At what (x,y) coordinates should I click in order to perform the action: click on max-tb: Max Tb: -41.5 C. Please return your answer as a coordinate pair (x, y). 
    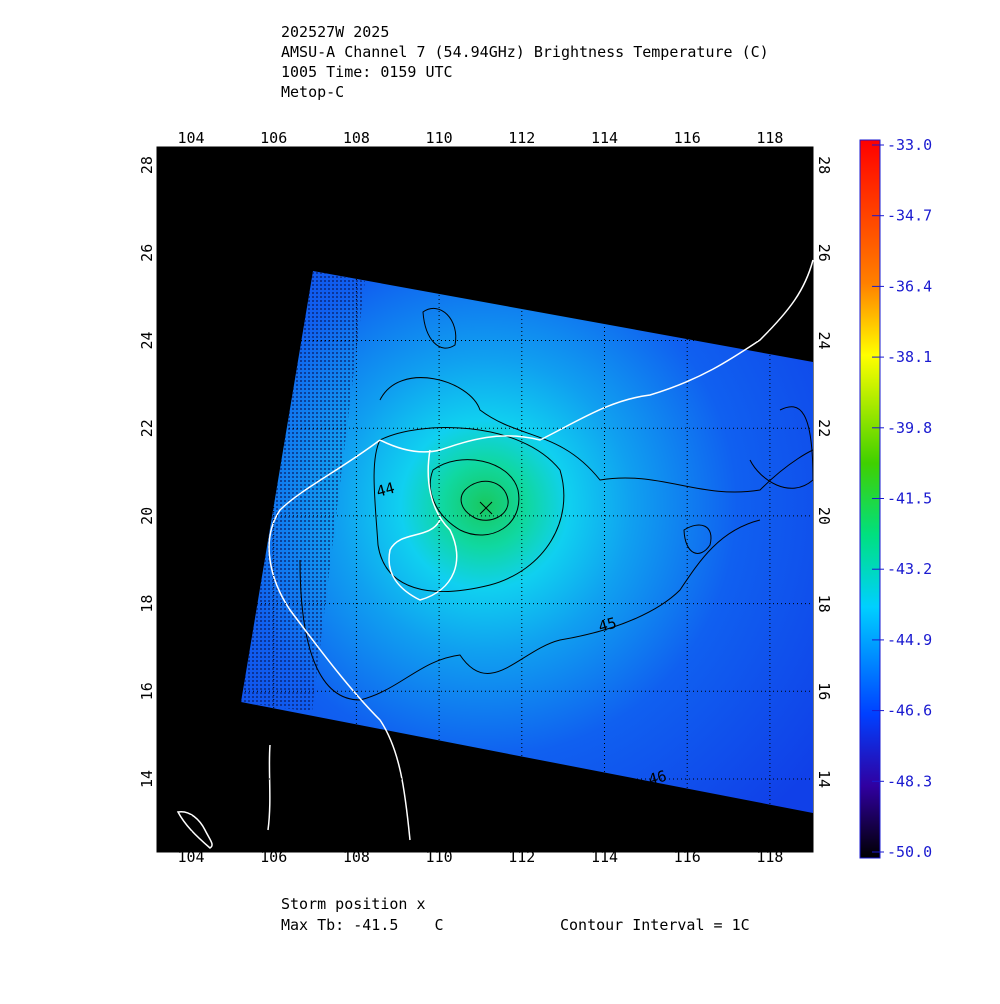
    Looking at the image, I should click on (362, 925).